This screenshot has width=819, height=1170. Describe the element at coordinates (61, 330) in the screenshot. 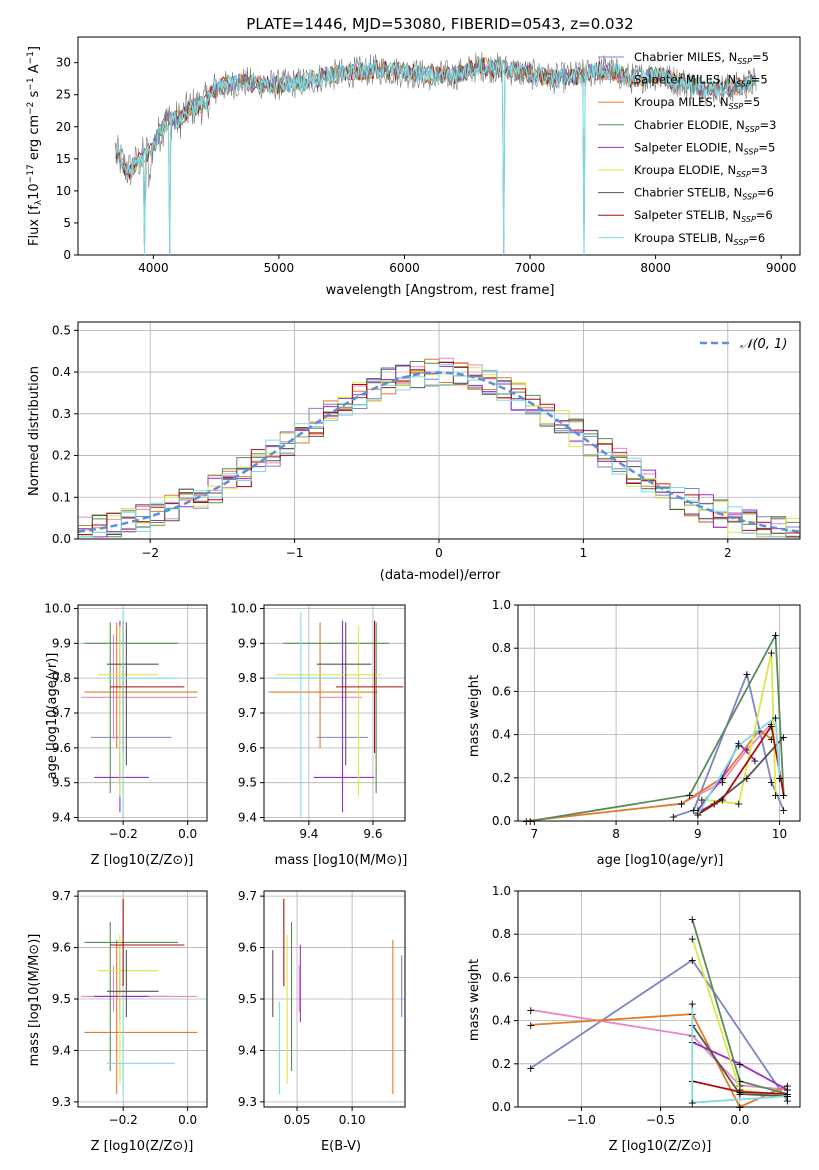

I see `histogram-ytick-label: 0.5` at that location.